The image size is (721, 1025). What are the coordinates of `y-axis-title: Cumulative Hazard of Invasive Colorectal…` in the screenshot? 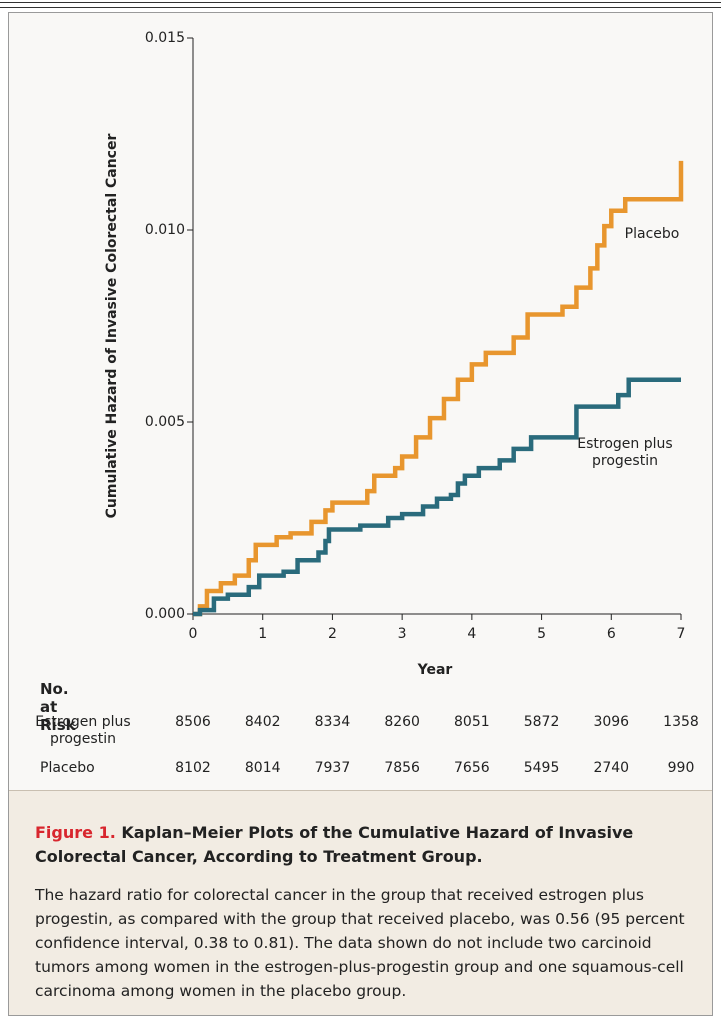 It's located at (112, 326).